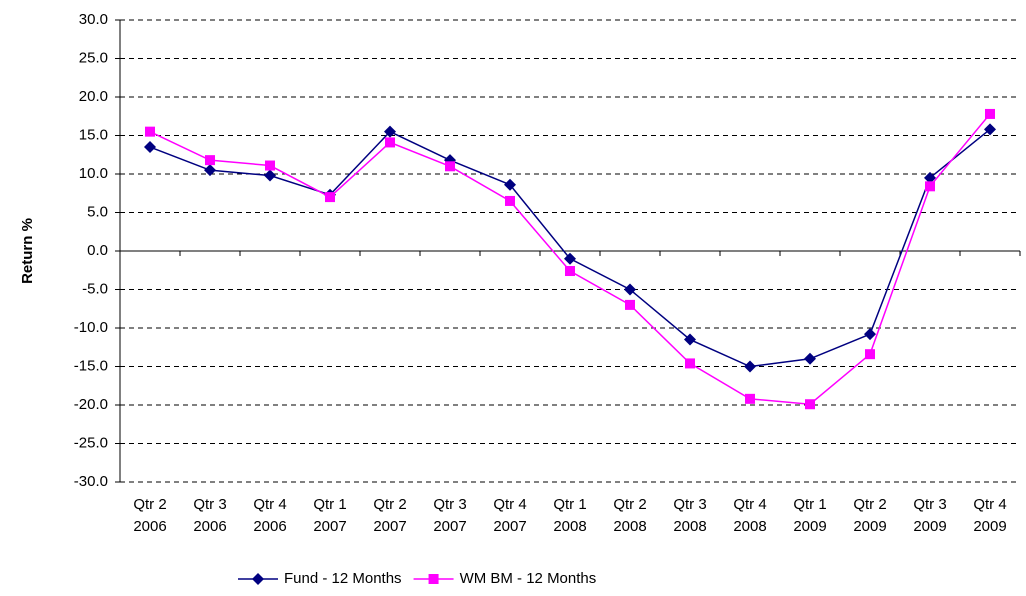 Image resolution: width=1026 pixels, height=596 pixels. Describe the element at coordinates (990, 515) in the screenshot. I see `x-tick-label: Qtr 4 2009` at that location.